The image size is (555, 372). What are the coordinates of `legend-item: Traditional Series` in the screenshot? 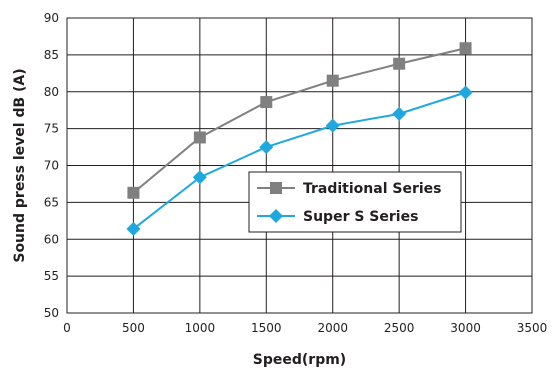 It's located at (349, 189).